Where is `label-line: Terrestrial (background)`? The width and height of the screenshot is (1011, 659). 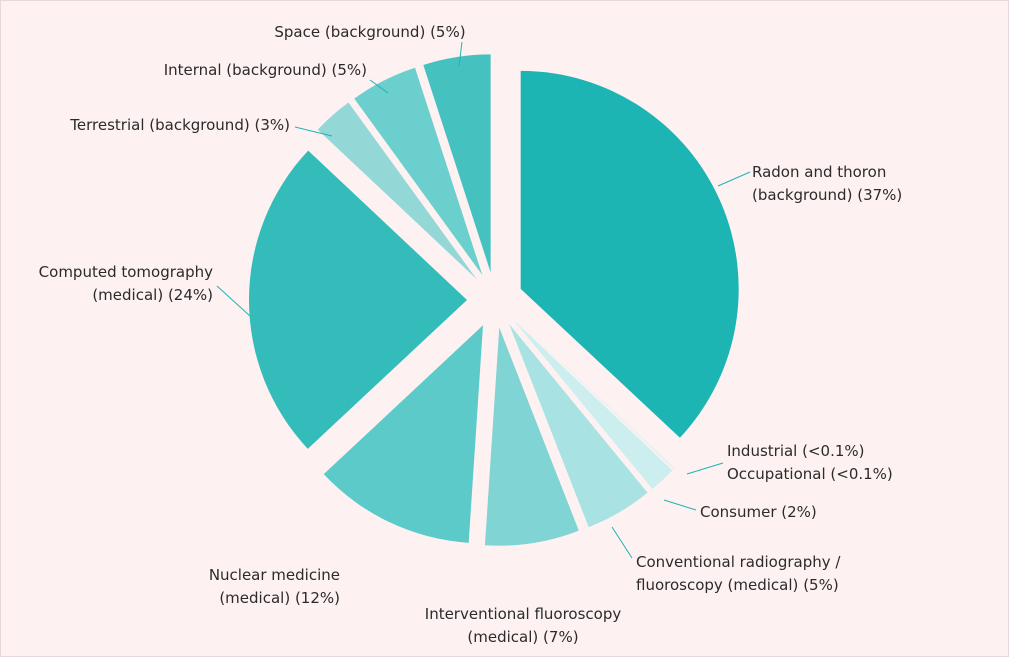 label-line: Terrestrial (background) is located at coordinates (159, 125).